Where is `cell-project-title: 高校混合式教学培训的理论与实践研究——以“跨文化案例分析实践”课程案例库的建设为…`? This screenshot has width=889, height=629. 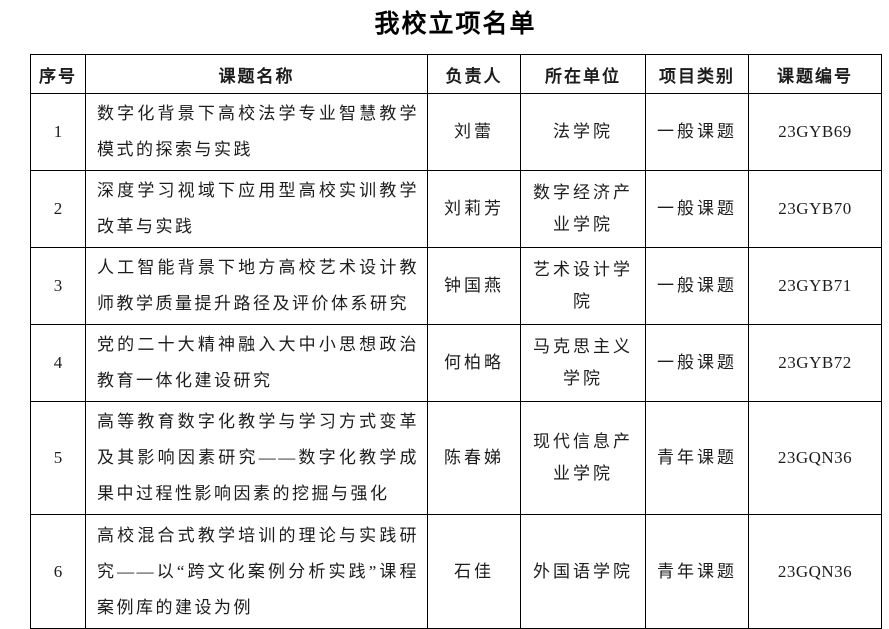
cell-project-title: 高校混合式教学培训的理论与实践研究——以“跨文化案例分析实践”课程案例库的建设为… is located at coordinates (256, 571).